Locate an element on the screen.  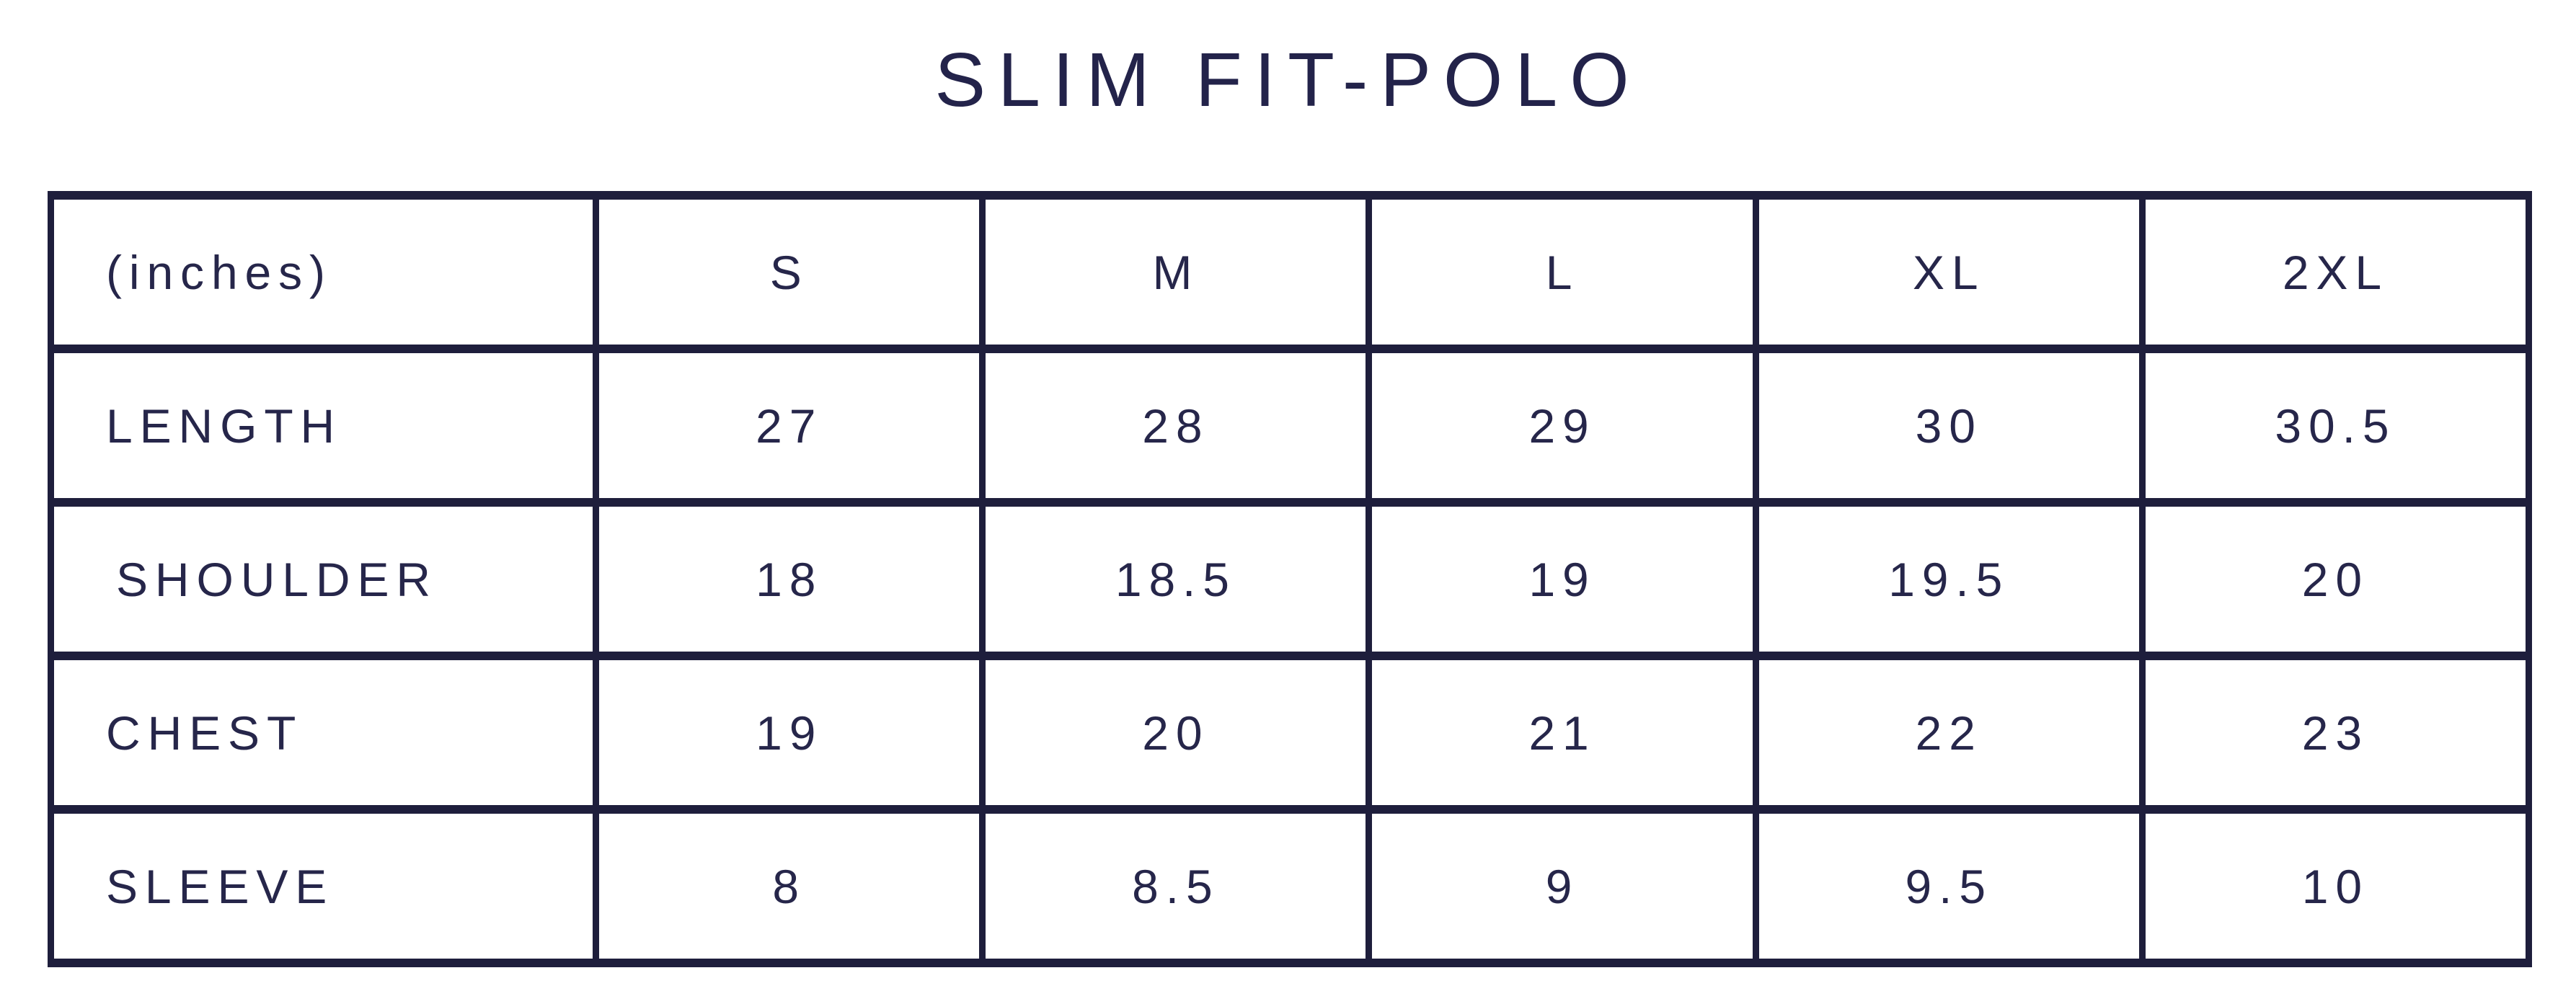
page-title: SLIM FIT-POLO is located at coordinates (1288, 80).